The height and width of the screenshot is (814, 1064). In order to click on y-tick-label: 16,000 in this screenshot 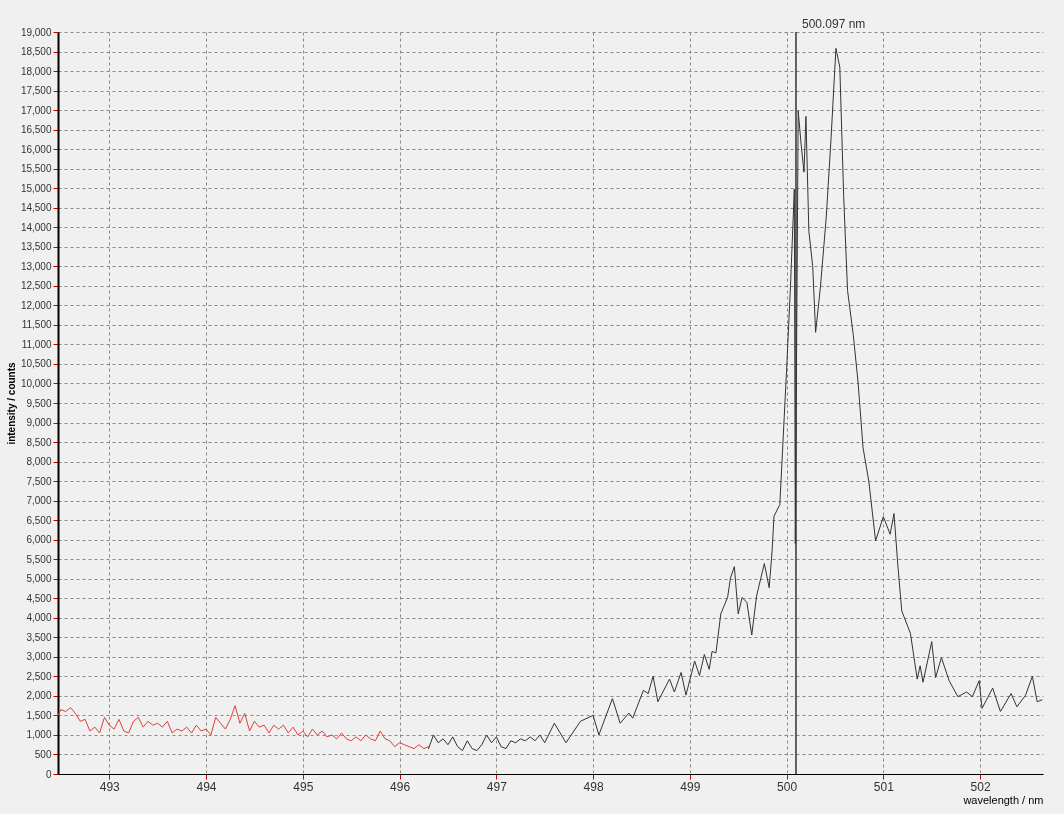, I will do `click(36, 149)`.